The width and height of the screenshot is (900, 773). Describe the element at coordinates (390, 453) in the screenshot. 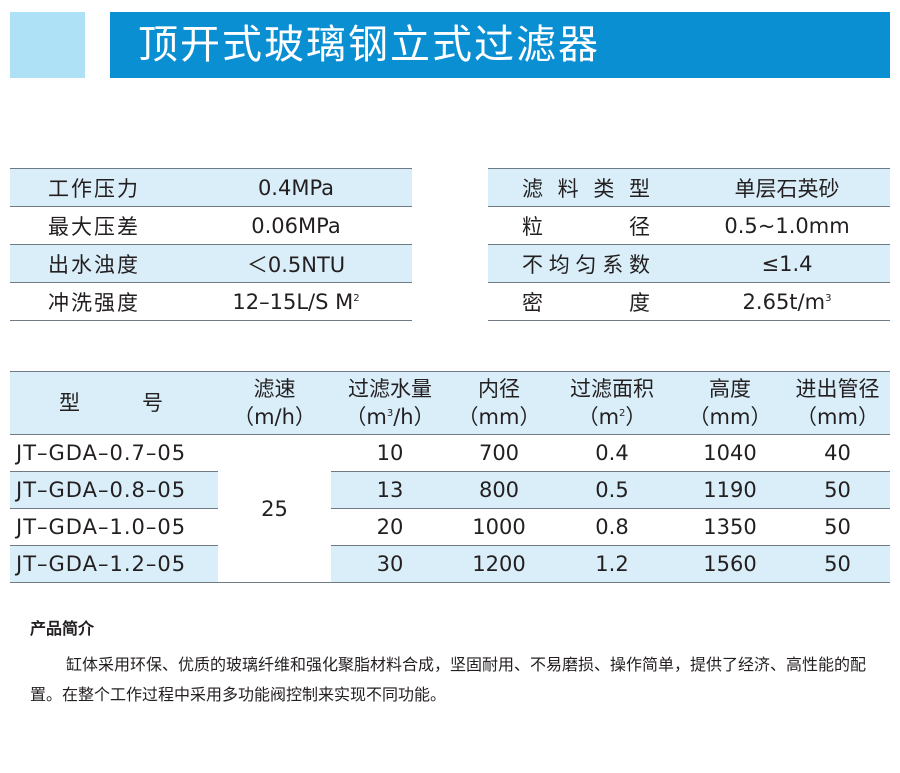

I see `cell-flow: 10` at that location.